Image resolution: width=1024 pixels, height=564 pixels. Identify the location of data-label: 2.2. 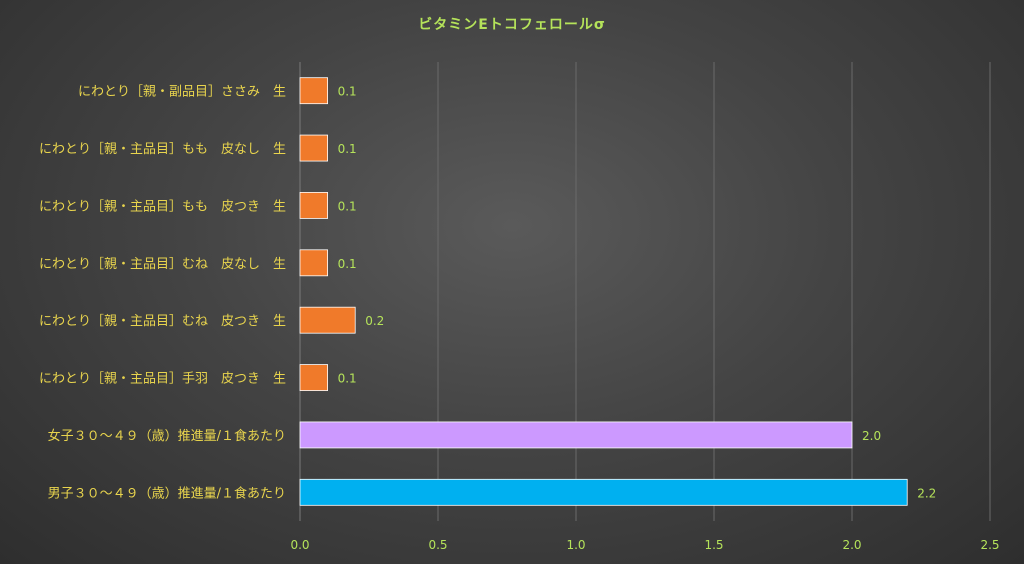
(926, 493).